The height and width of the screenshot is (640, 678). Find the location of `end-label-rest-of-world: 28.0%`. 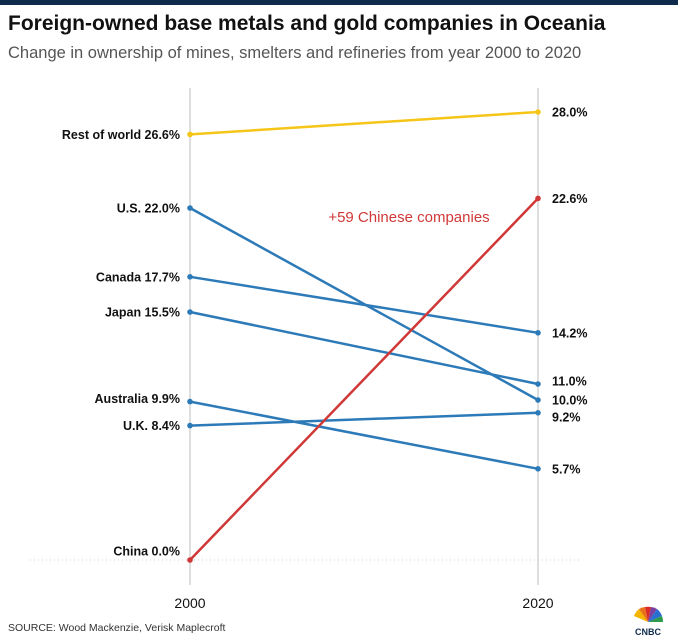

end-label-rest-of-world: 28.0% is located at coordinates (569, 113).